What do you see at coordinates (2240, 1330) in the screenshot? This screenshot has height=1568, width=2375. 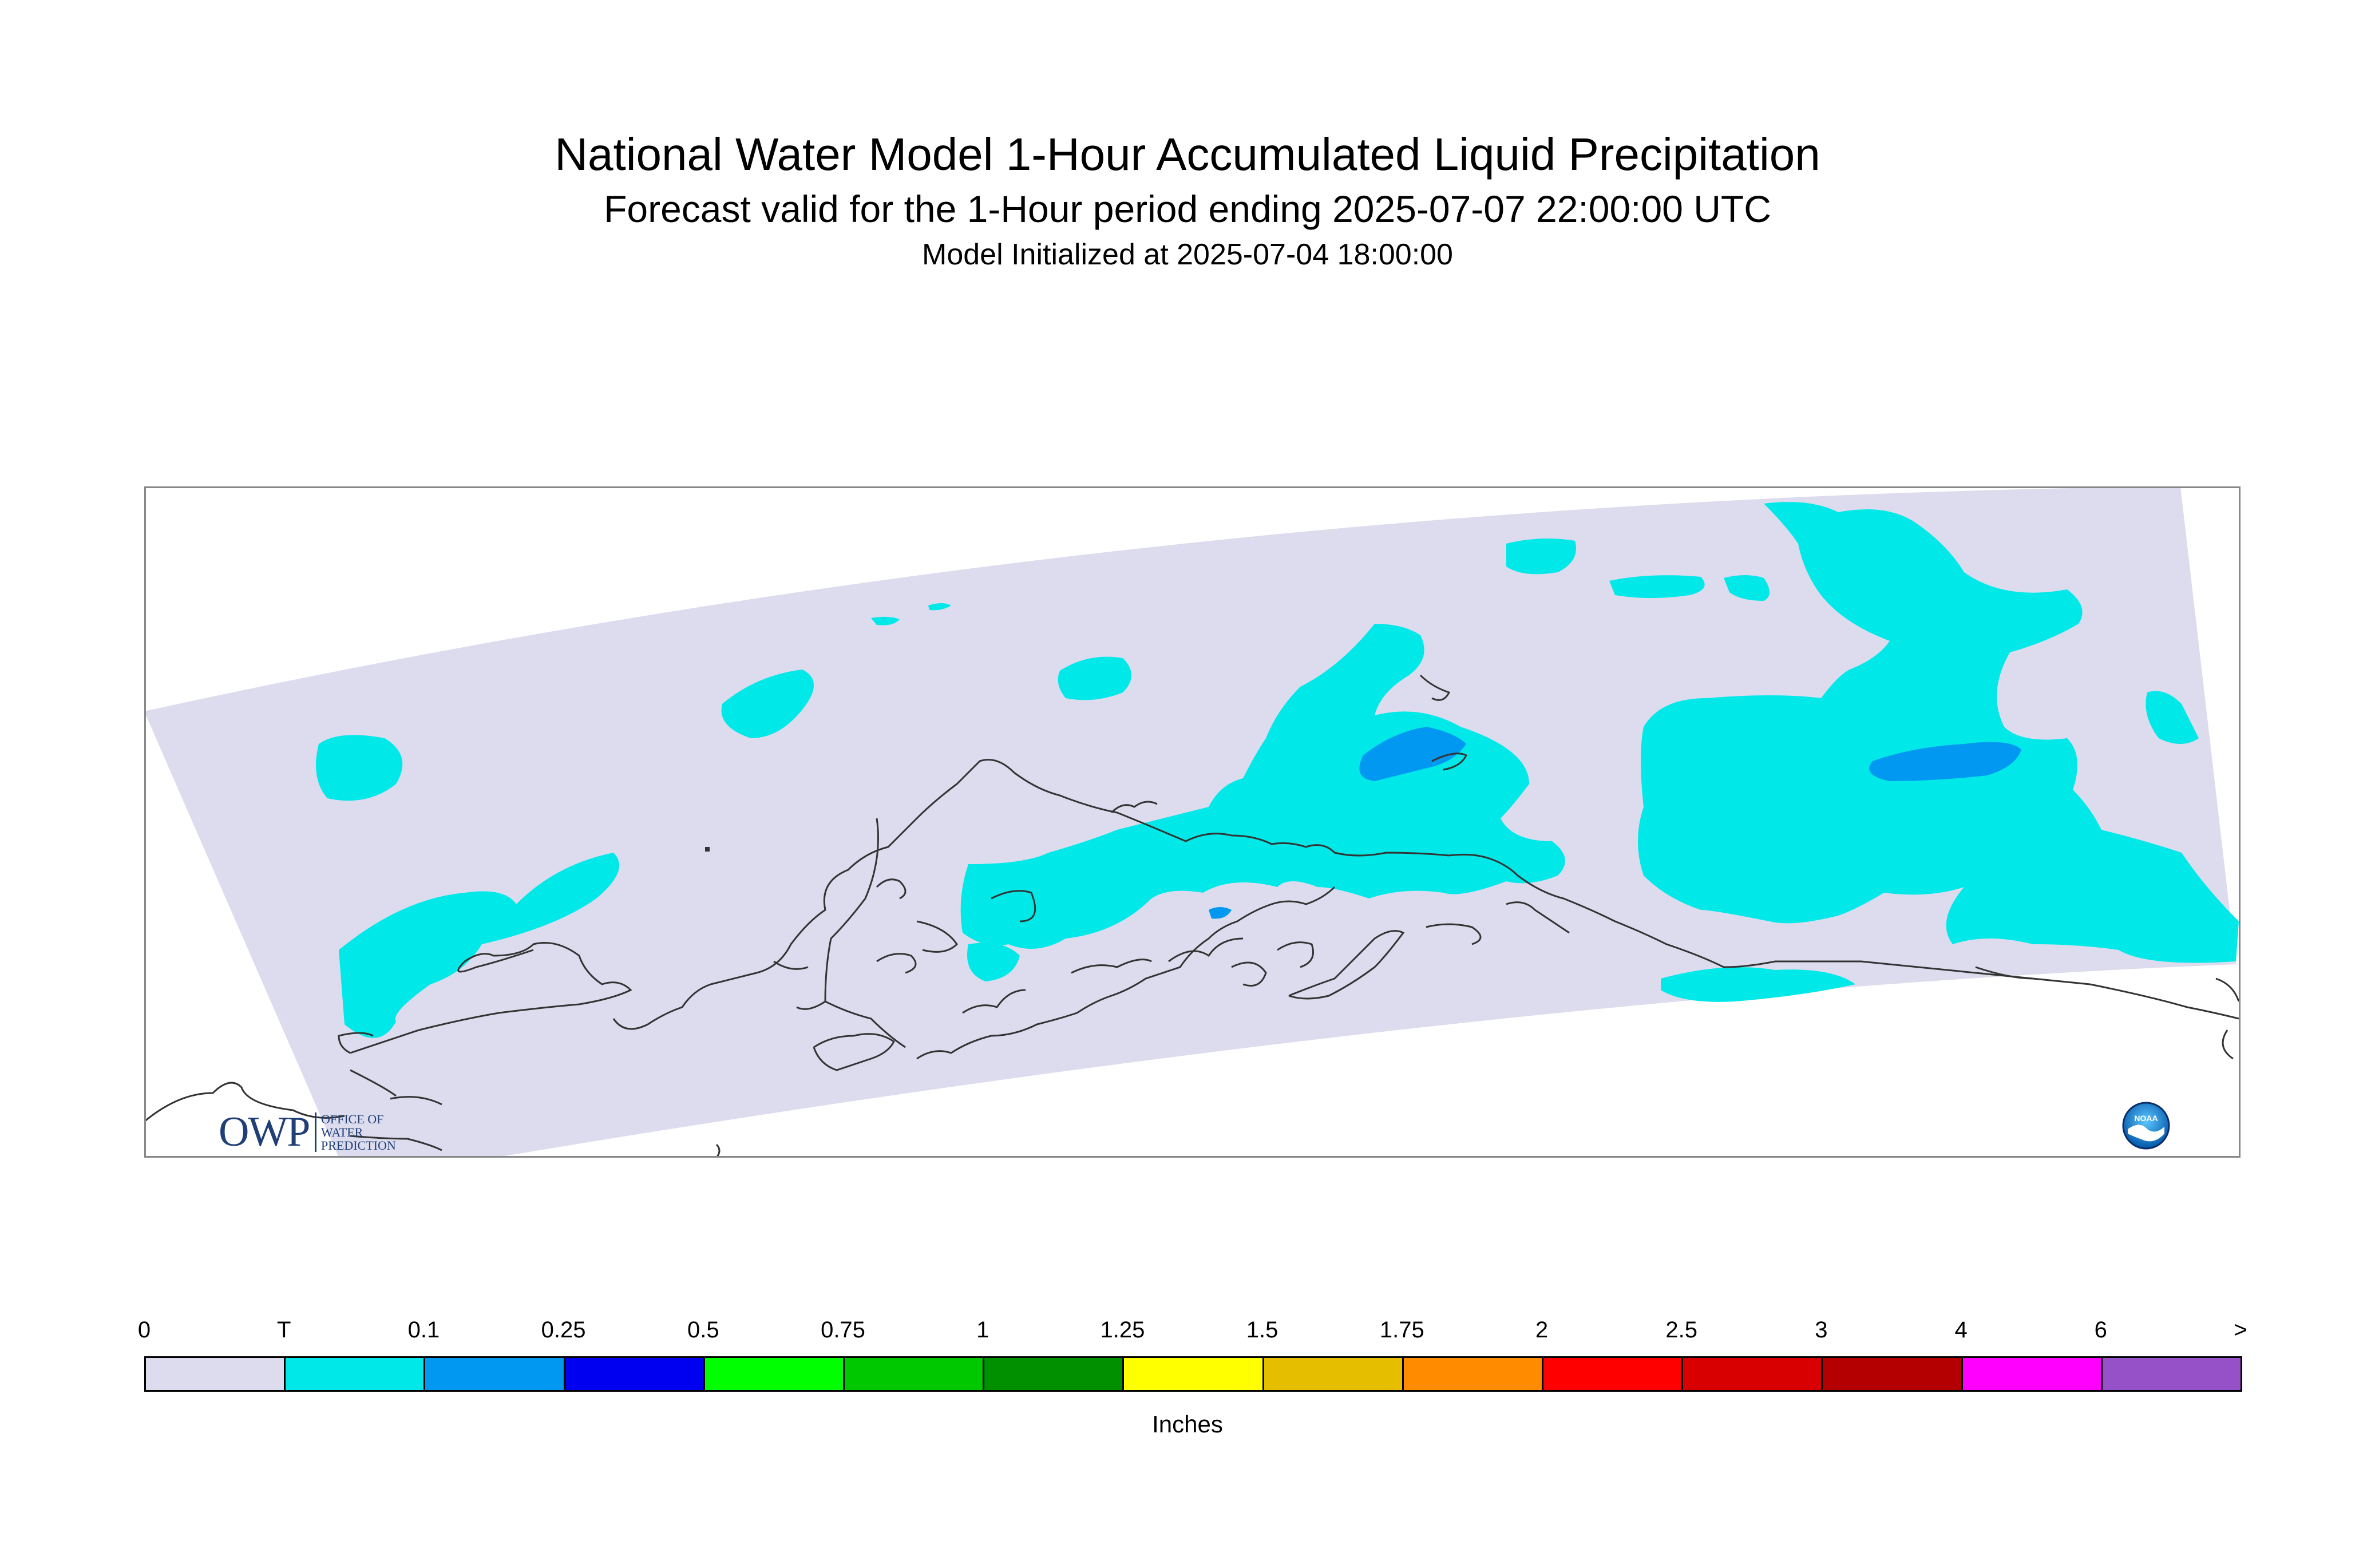 I see `colorbar-label: >` at bounding box center [2240, 1330].